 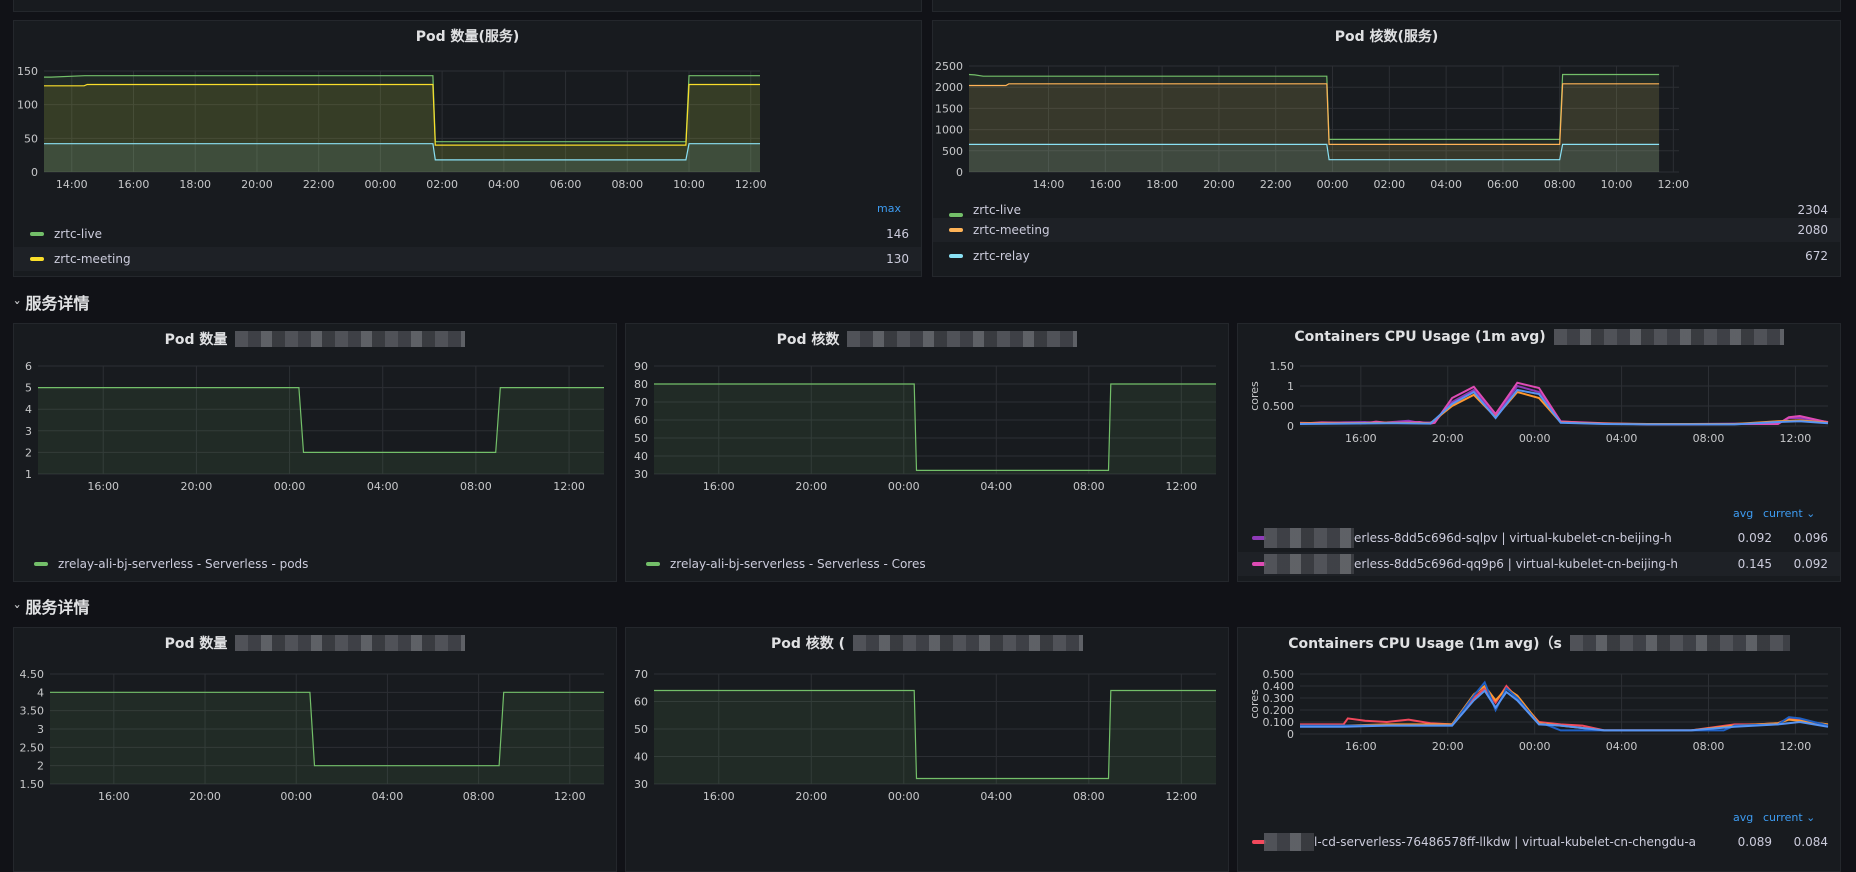 What do you see at coordinates (641, 757) in the screenshot?
I see `y-tick-label: 40` at bounding box center [641, 757].